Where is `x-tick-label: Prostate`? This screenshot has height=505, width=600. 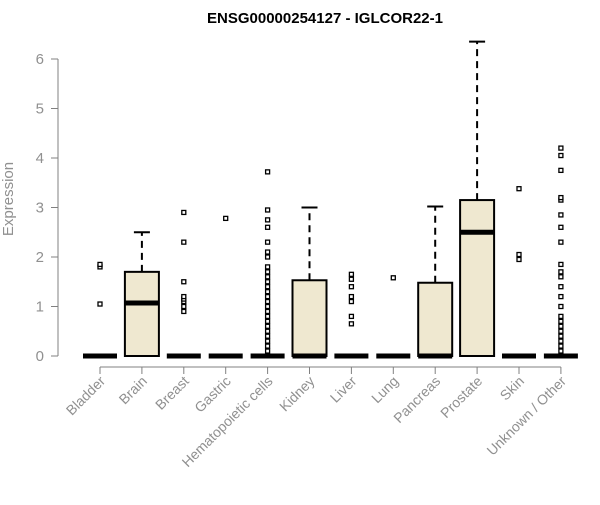
x-tick-label: Prostate is located at coordinates (461, 397).